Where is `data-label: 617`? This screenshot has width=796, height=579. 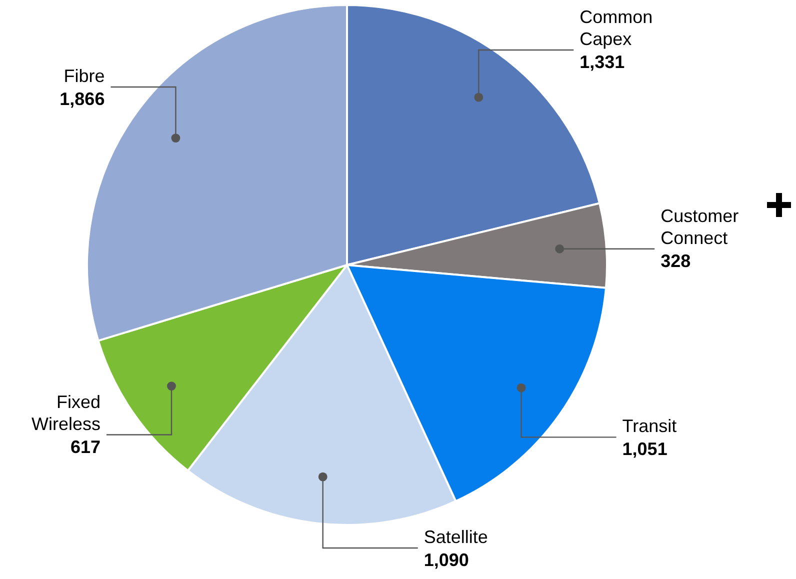 data-label: 617 is located at coordinates (85, 446).